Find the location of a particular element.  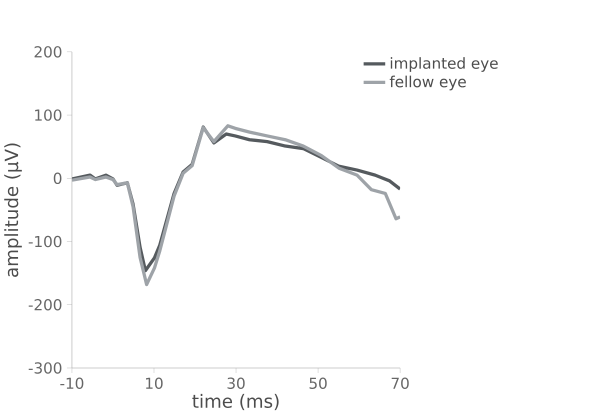

y-tick-label: 0 is located at coordinates (58, 178).